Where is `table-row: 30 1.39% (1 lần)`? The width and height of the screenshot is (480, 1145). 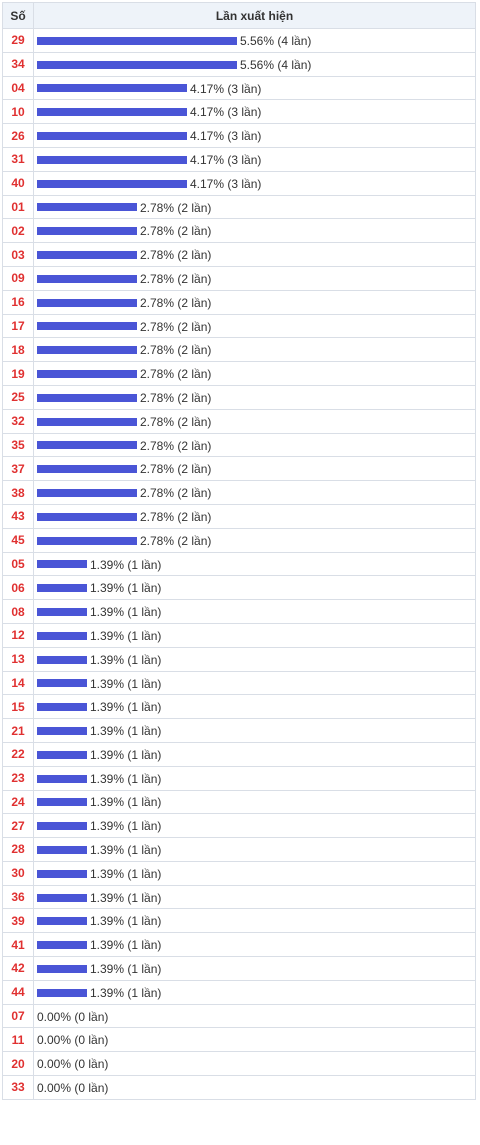
table-row: 30 1.39% (1 lần) is located at coordinates (239, 873).